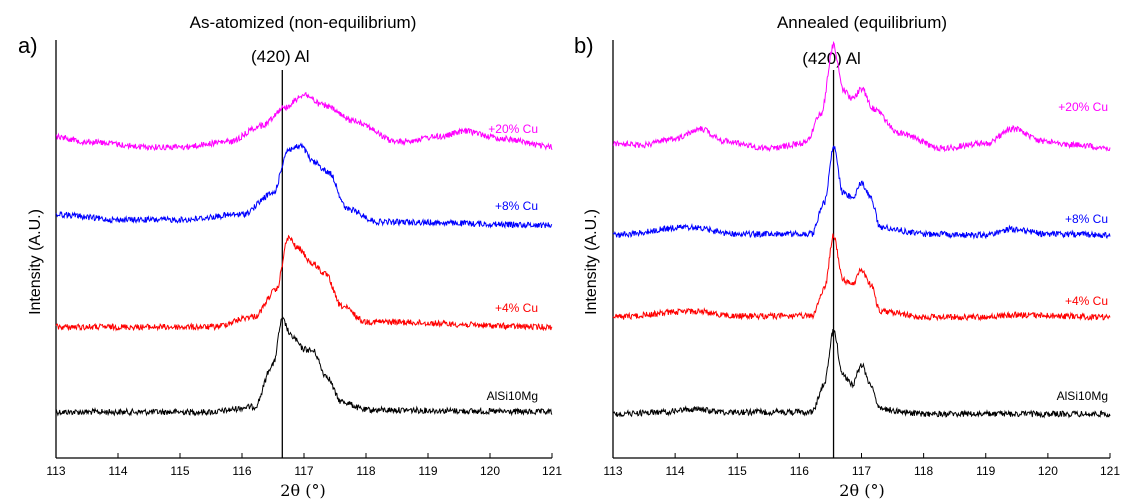 The height and width of the screenshot is (503, 1126). I want to click on panel-b-x-axis-label: 2θ (°), so click(861, 490).